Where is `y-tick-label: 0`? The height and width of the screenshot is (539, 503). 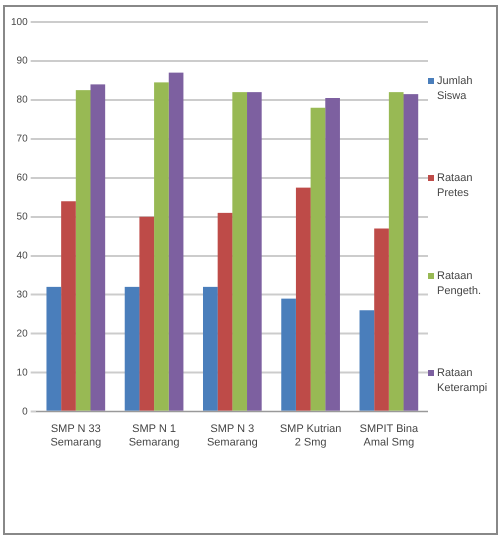 y-tick-label: 0 is located at coordinates (25, 412).